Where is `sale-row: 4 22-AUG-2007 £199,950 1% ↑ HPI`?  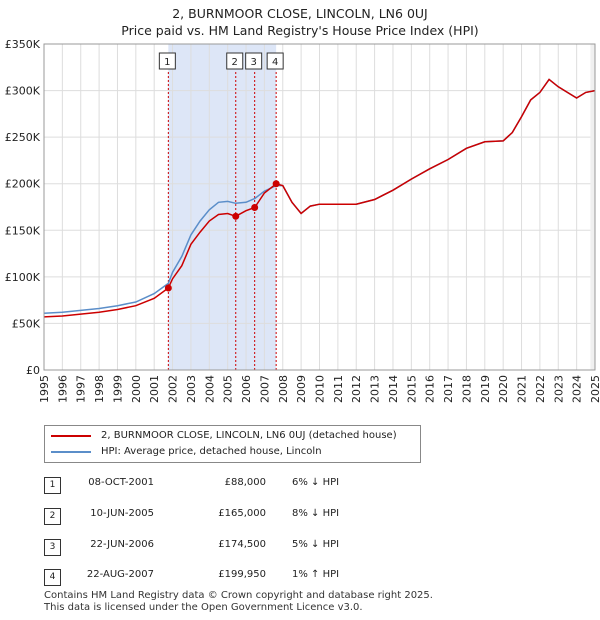
sale-row: 4 22-AUG-2007 £199,950 1% ↑ HPI is located at coordinates (300, 579).